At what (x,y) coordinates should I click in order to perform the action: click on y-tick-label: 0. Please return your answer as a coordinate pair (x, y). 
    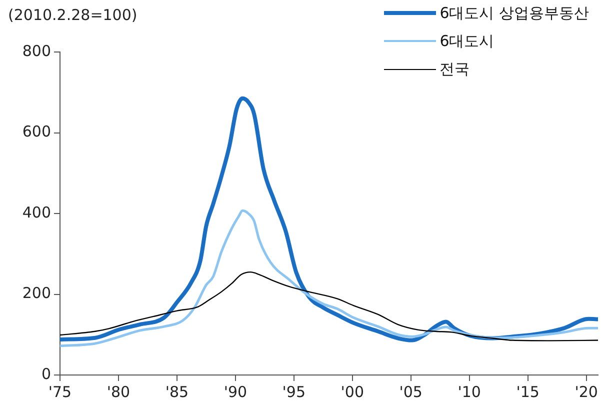
    Looking at the image, I should click on (46, 373).